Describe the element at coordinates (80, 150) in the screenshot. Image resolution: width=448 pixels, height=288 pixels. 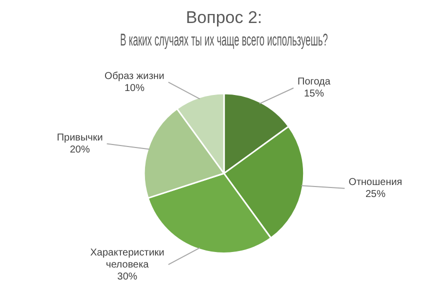
I see `data-label: 20%` at that location.